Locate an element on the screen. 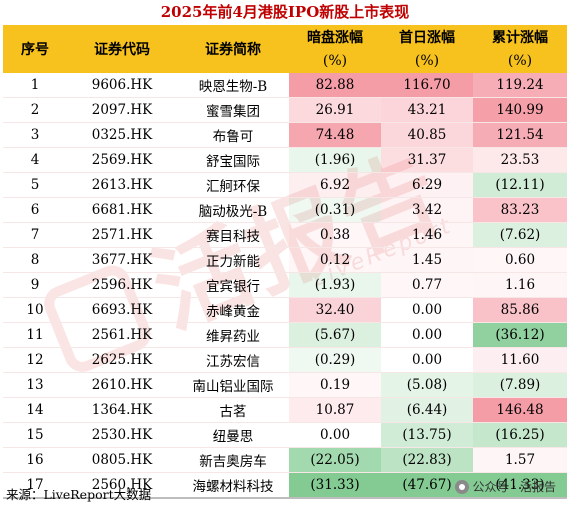  cell-idx: 16 is located at coordinates (35, 460).